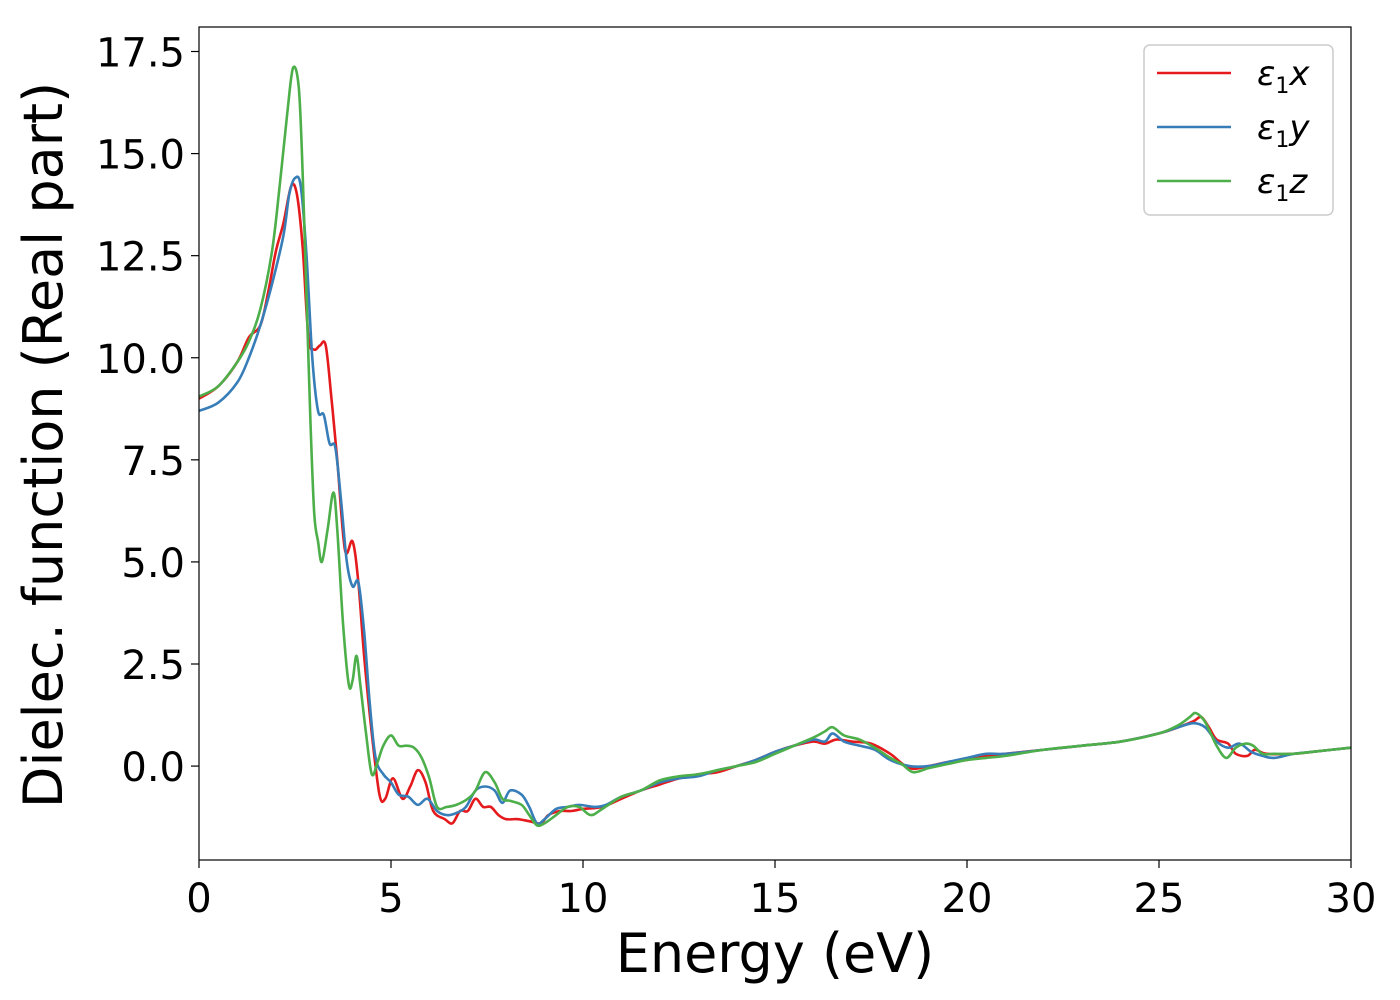 This screenshot has height=1000, width=1400. I want to click on x-tick-label: 15, so click(775, 899).